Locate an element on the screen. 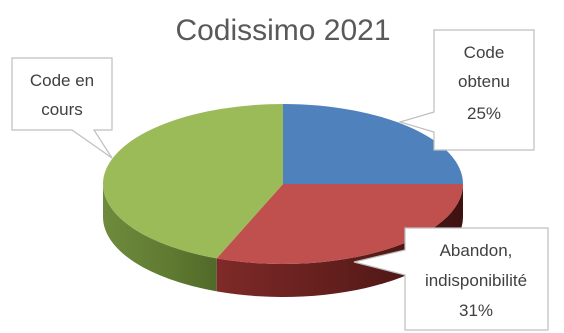  callout-box-abandon is located at coordinates (451, 279).